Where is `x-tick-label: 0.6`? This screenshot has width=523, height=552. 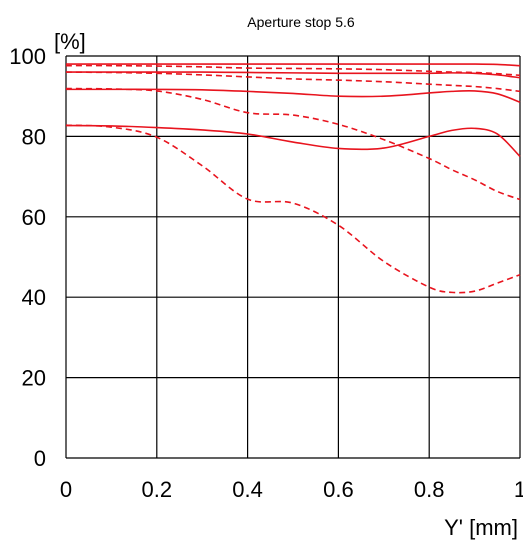 x-tick-label: 0.6 is located at coordinates (338, 489).